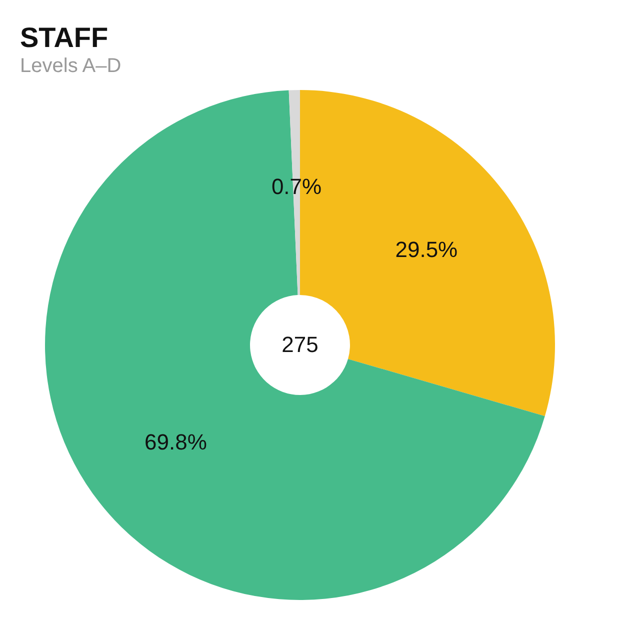 Image resolution: width=628 pixels, height=631 pixels. What do you see at coordinates (64, 37) in the screenshot?
I see `chart-title: STAFF` at bounding box center [64, 37].